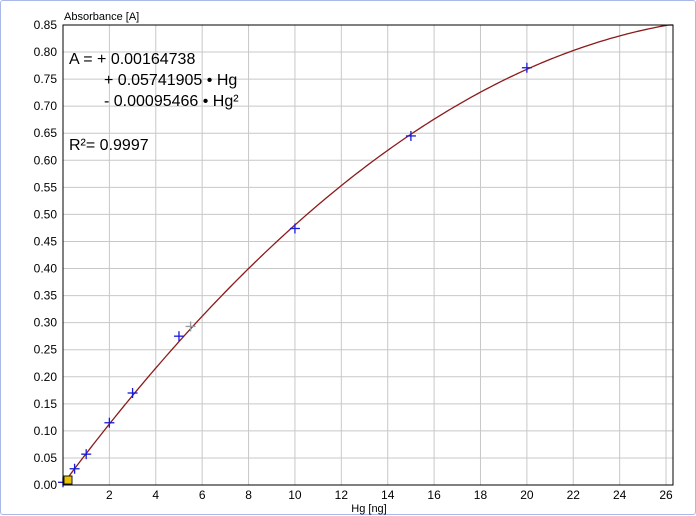 The image size is (696, 516). I want to click on x-tick-label: 10, so click(295, 495).